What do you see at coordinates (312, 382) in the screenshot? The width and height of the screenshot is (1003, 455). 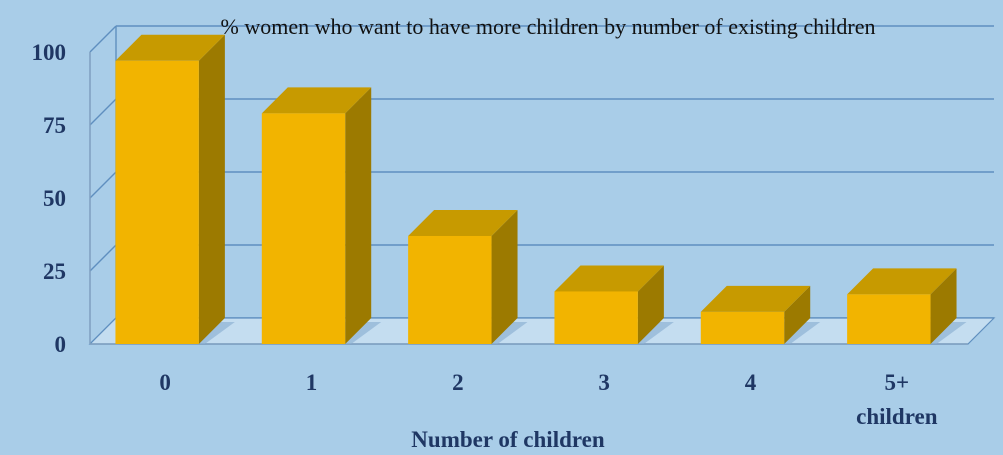 I see `x-category-label-1: 1` at bounding box center [312, 382].